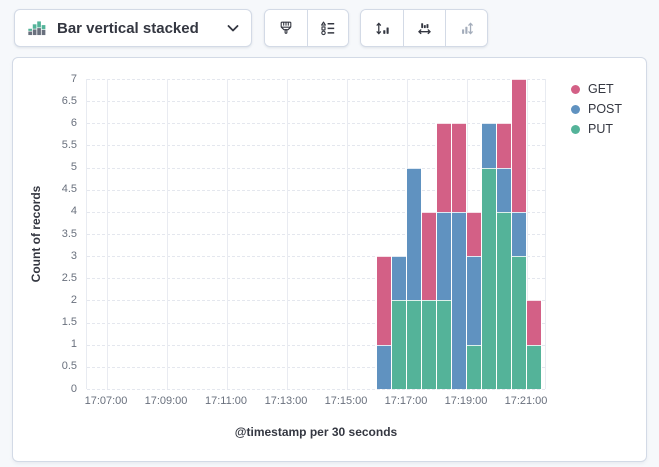 The height and width of the screenshot is (467, 659). I want to click on legend-label: POST, so click(605, 109).